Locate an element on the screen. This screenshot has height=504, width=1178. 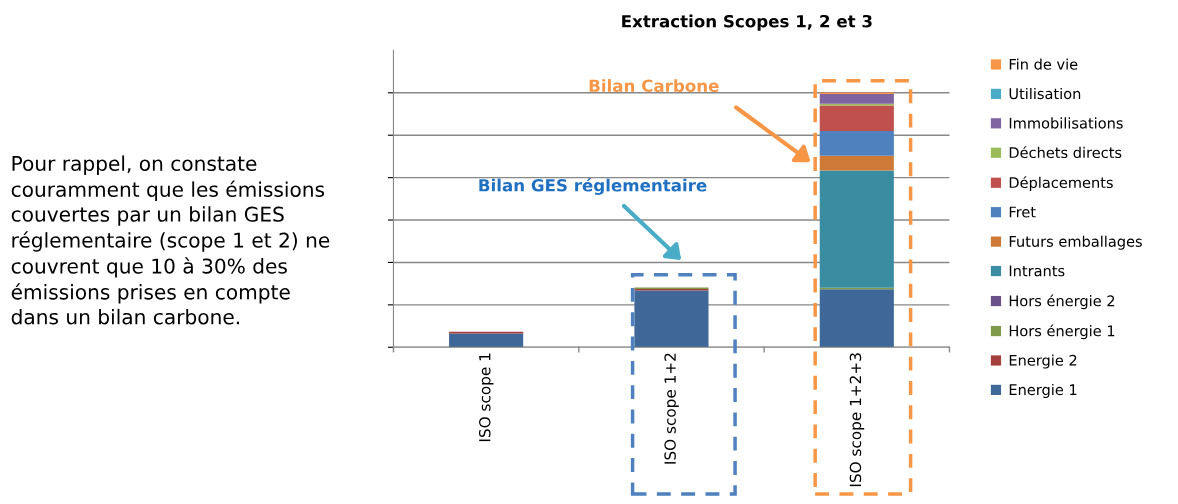
legend-label: Energie 1 is located at coordinates (1043, 391).